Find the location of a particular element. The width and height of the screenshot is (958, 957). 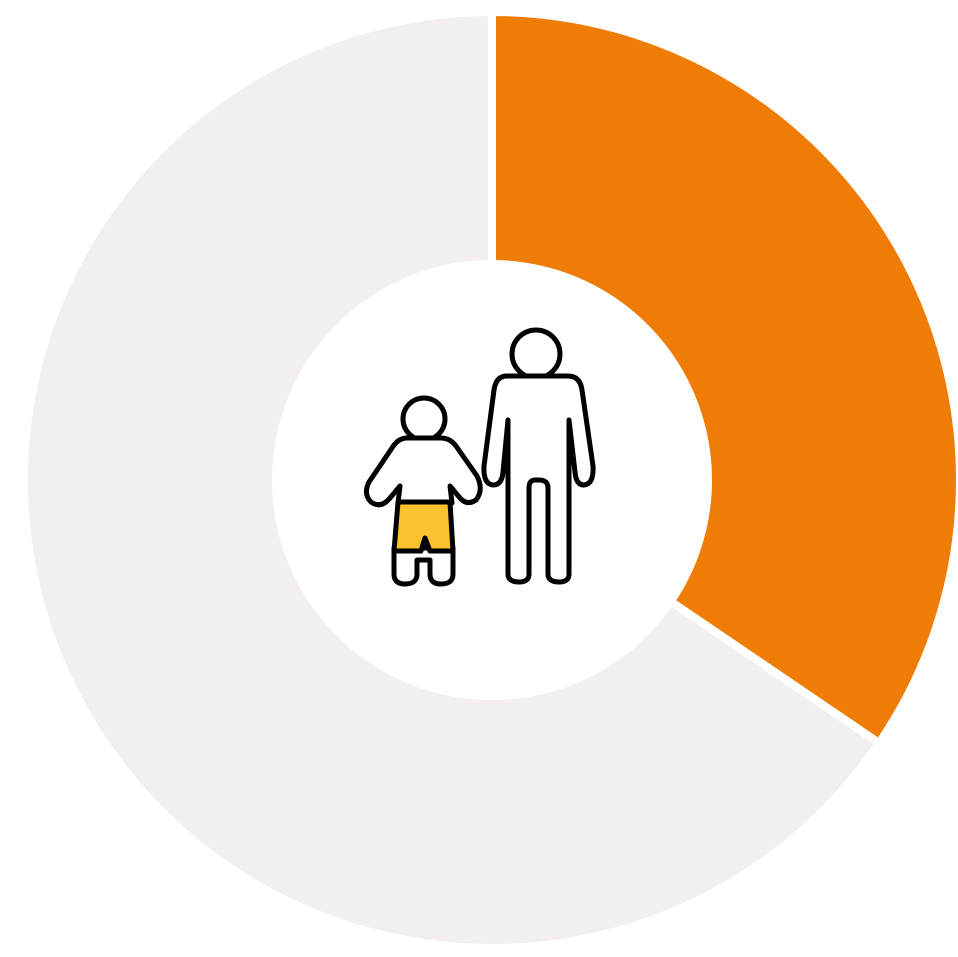

adult-and-child-icon is located at coordinates (479, 457).